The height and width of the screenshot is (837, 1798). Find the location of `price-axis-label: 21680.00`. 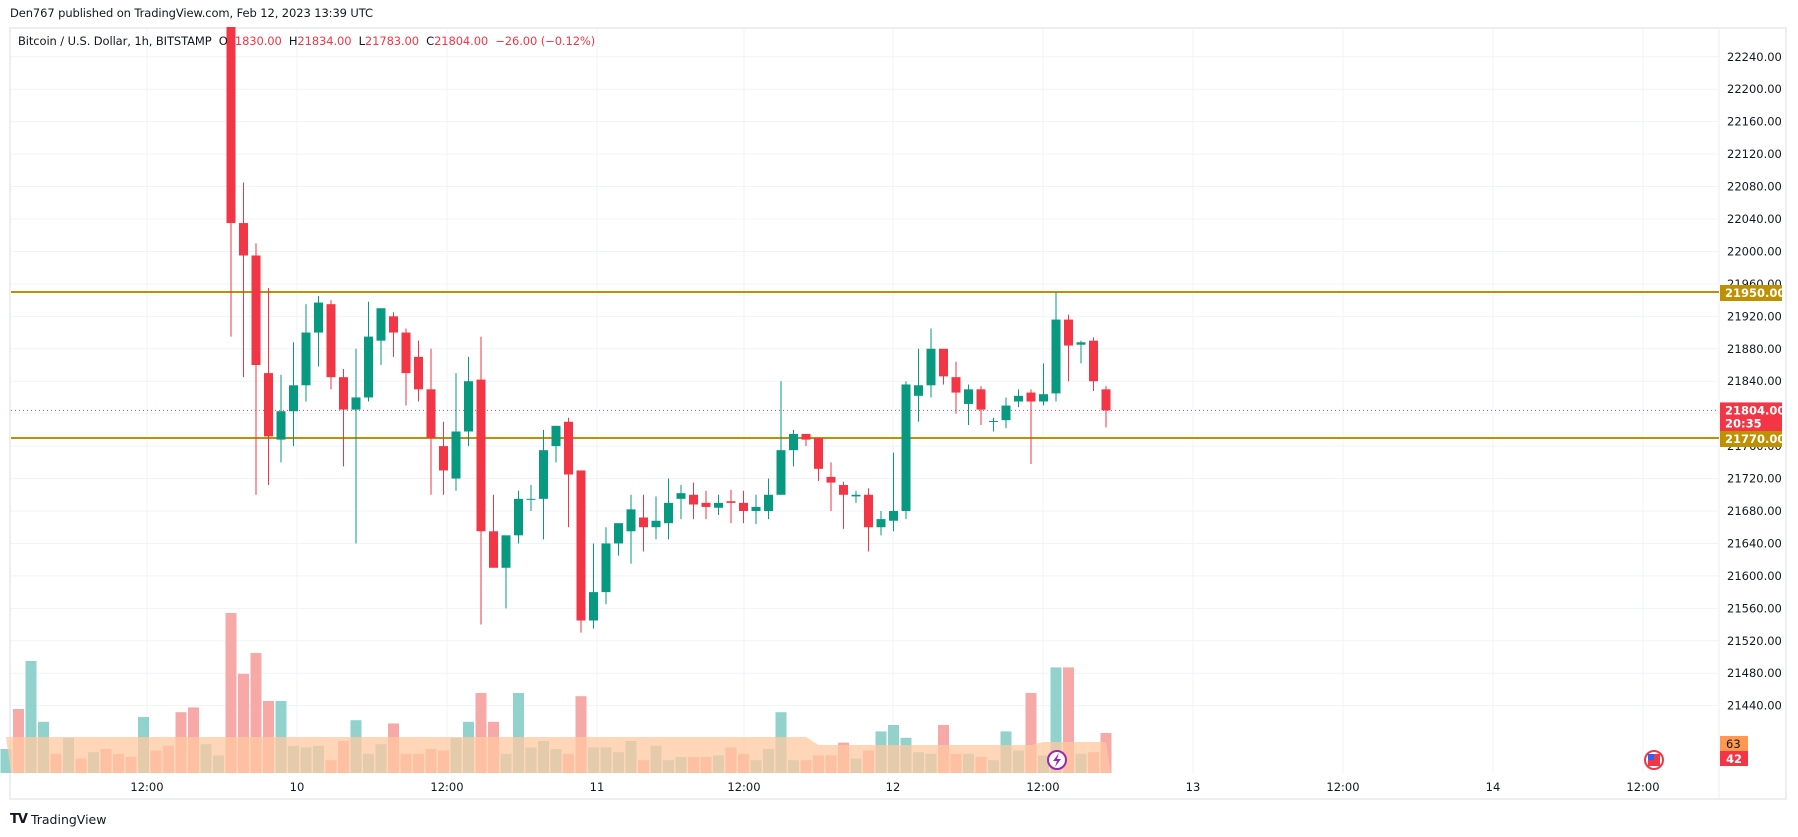

price-axis-label: 21680.00 is located at coordinates (1754, 511).